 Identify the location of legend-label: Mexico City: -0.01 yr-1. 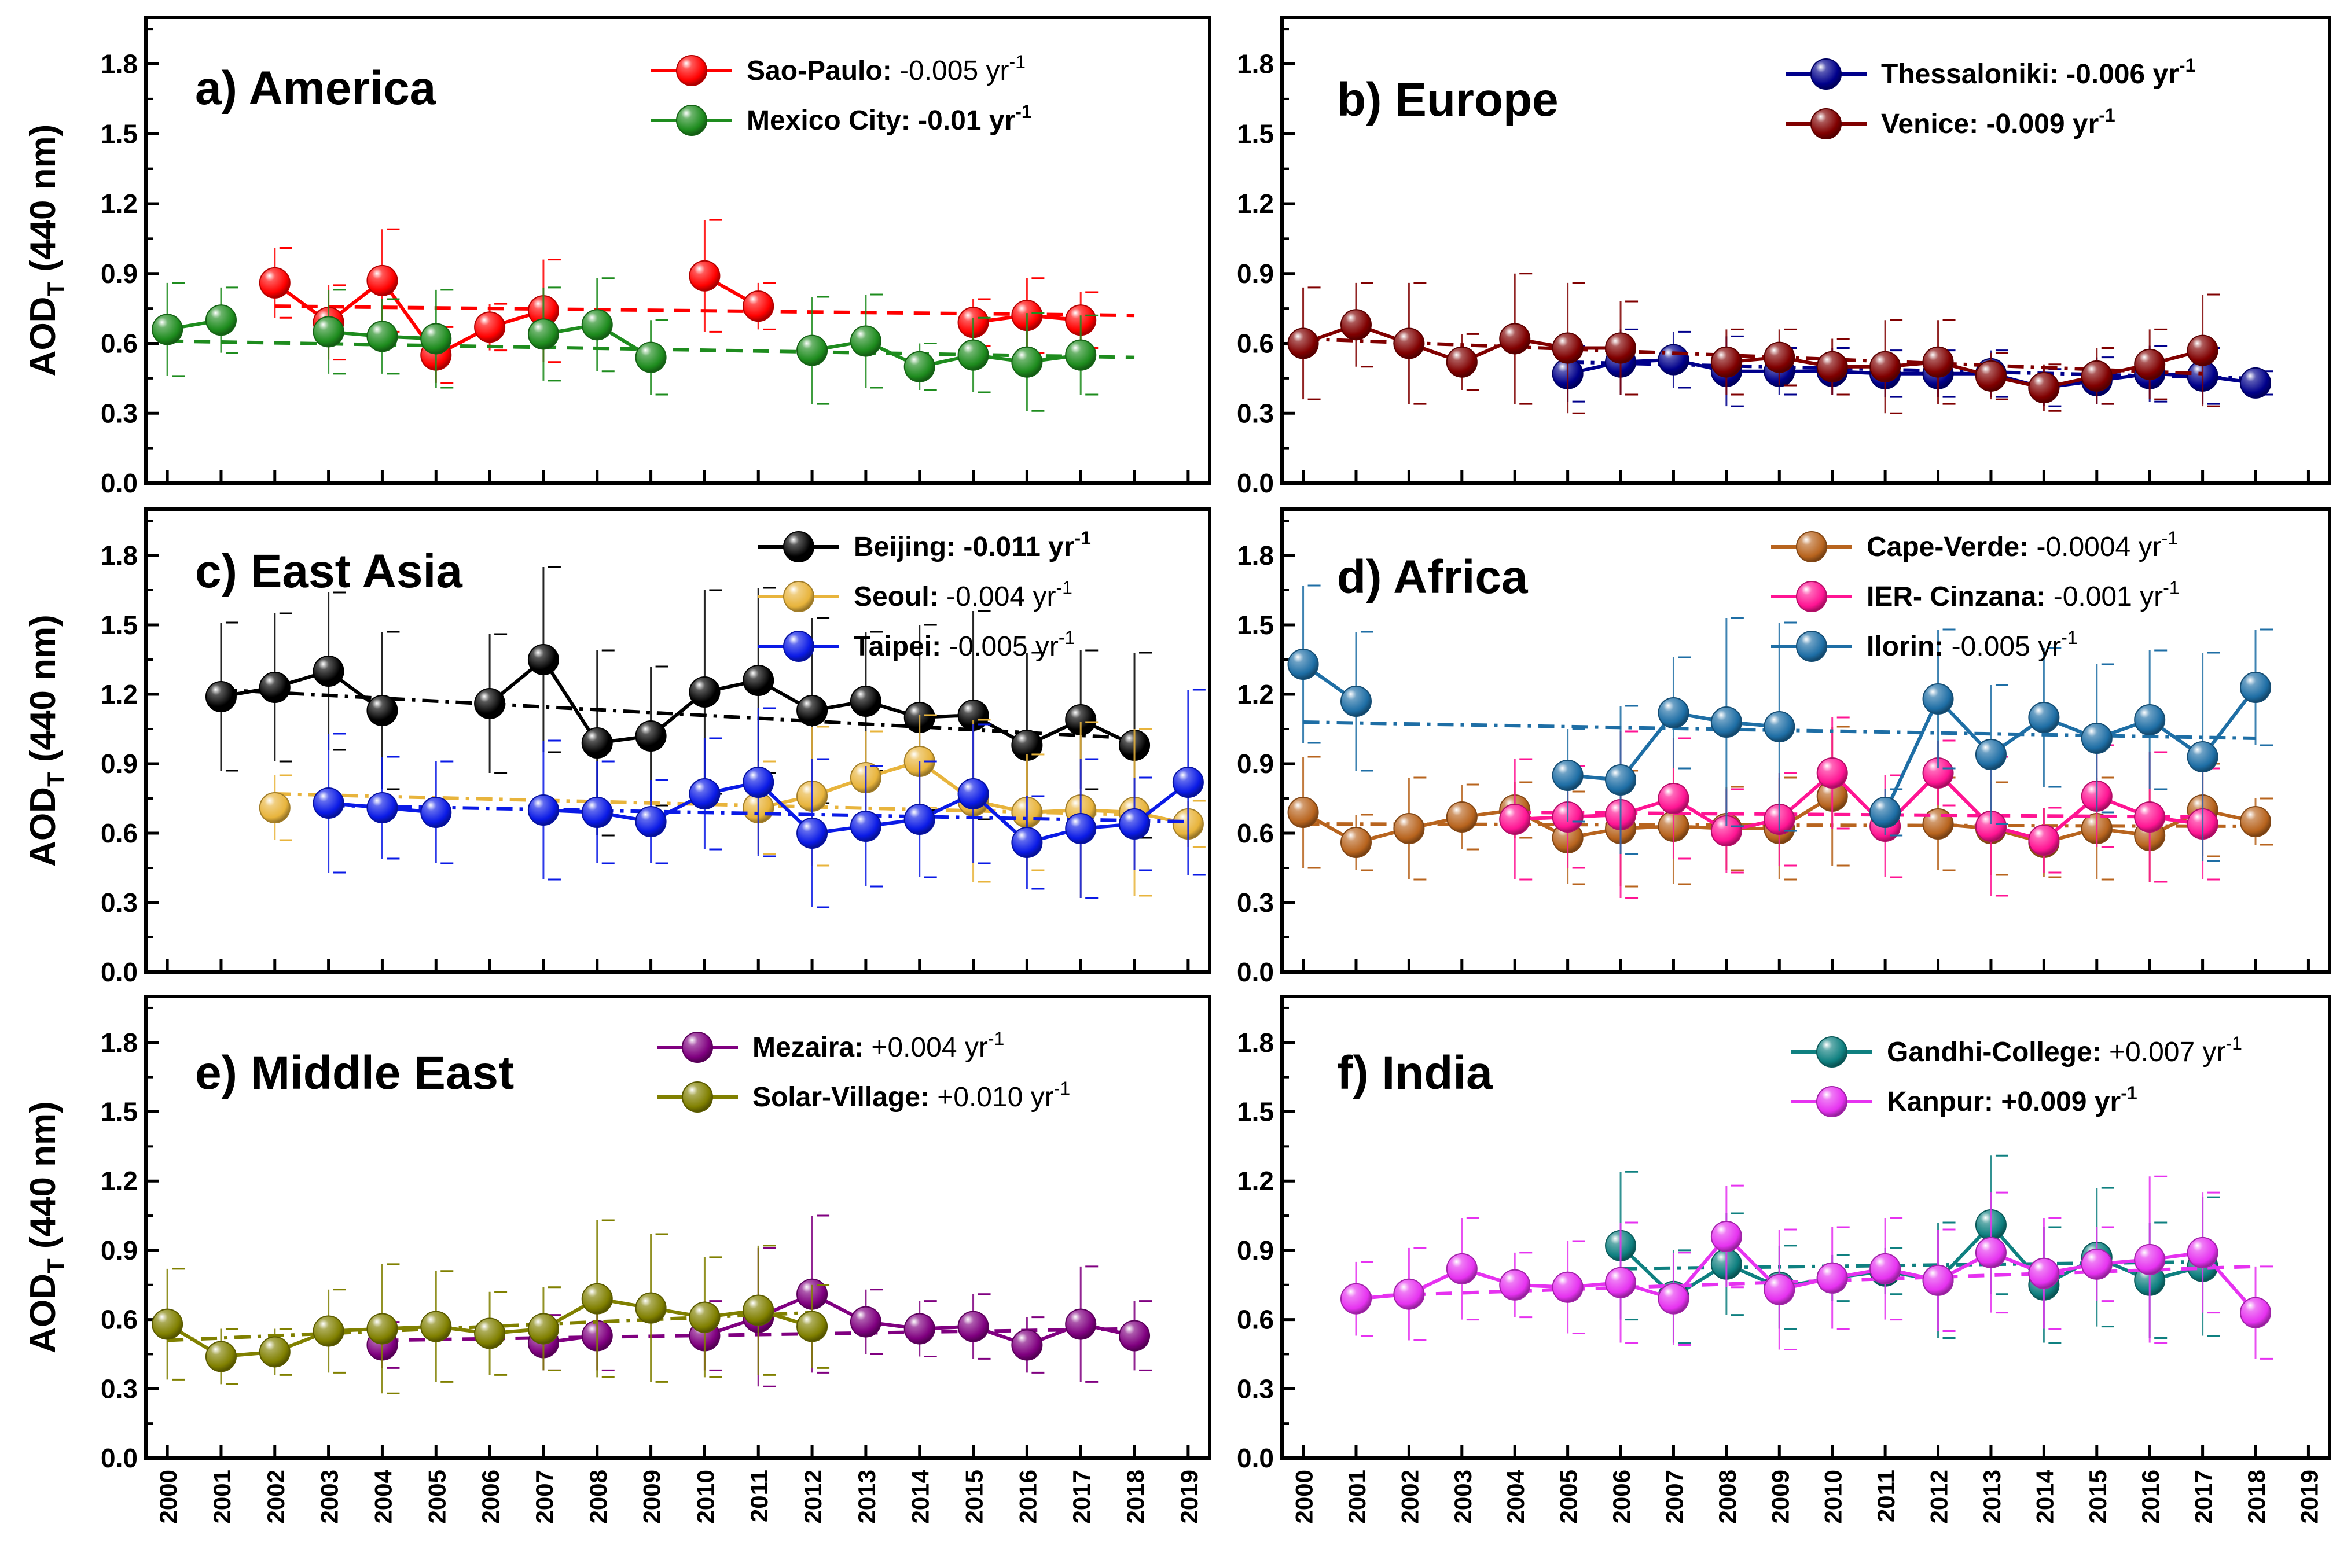
(889, 119).